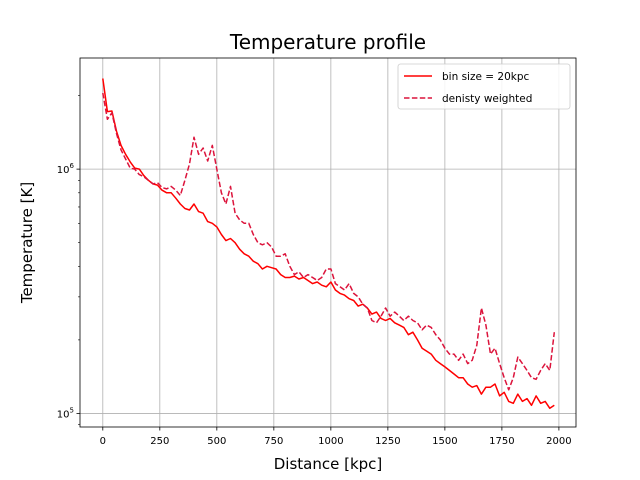 The height and width of the screenshot is (480, 640). Describe the element at coordinates (444, 441) in the screenshot. I see `x-tick-label: 1500` at that location.